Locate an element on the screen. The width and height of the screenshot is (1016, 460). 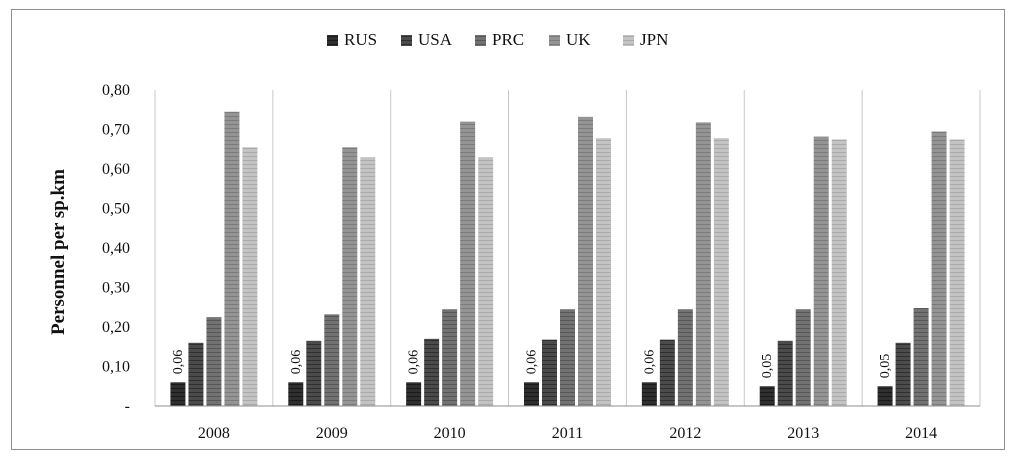
x-tick-label: 2013 is located at coordinates (803, 433).